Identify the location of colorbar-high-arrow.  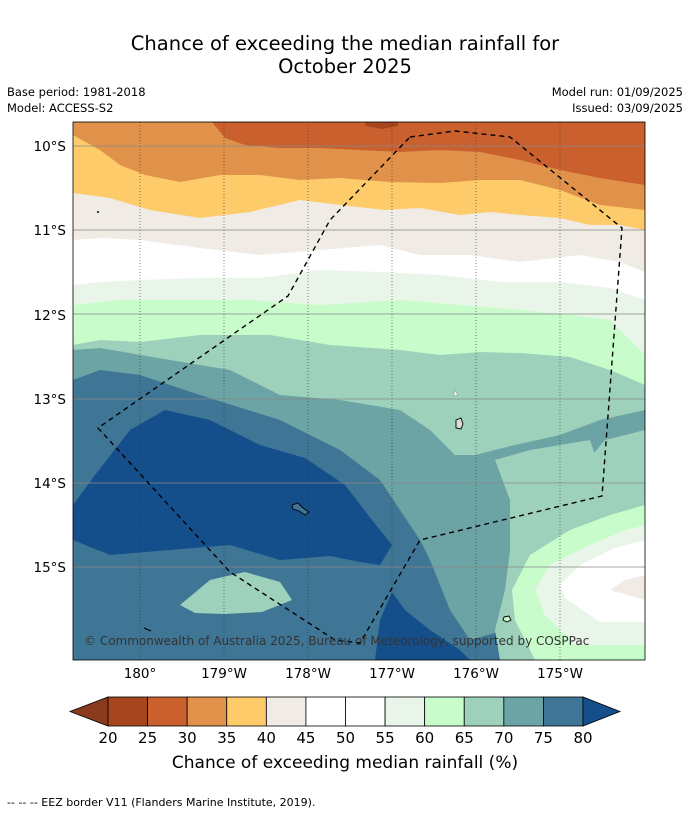
(602, 711).